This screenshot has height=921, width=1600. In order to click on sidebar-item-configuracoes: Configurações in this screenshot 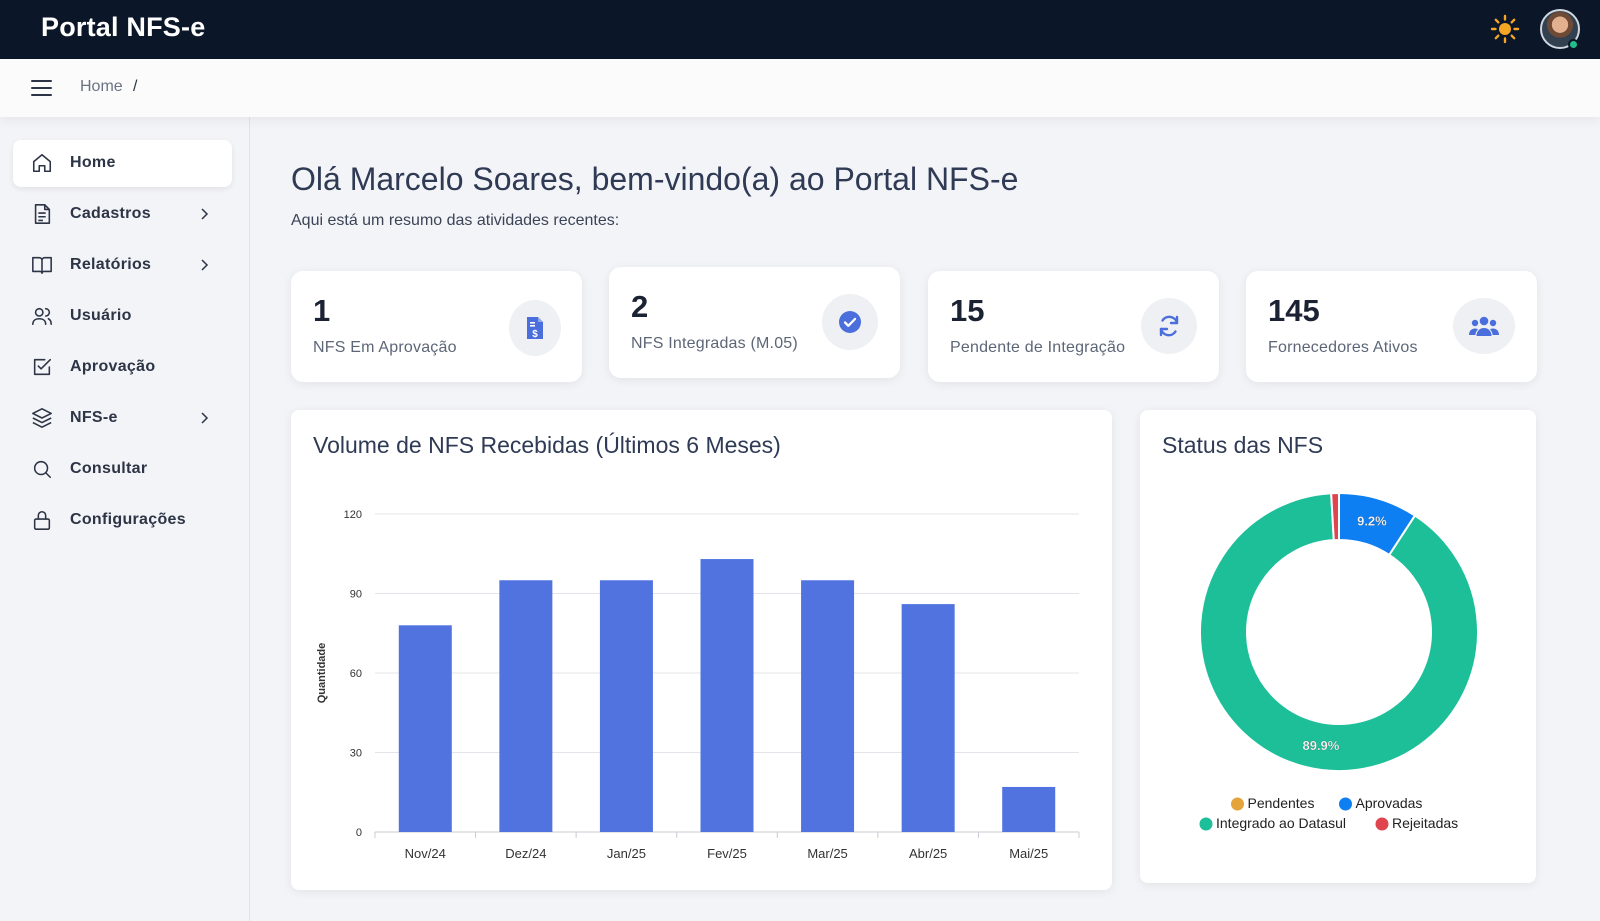, I will do `click(122, 520)`.